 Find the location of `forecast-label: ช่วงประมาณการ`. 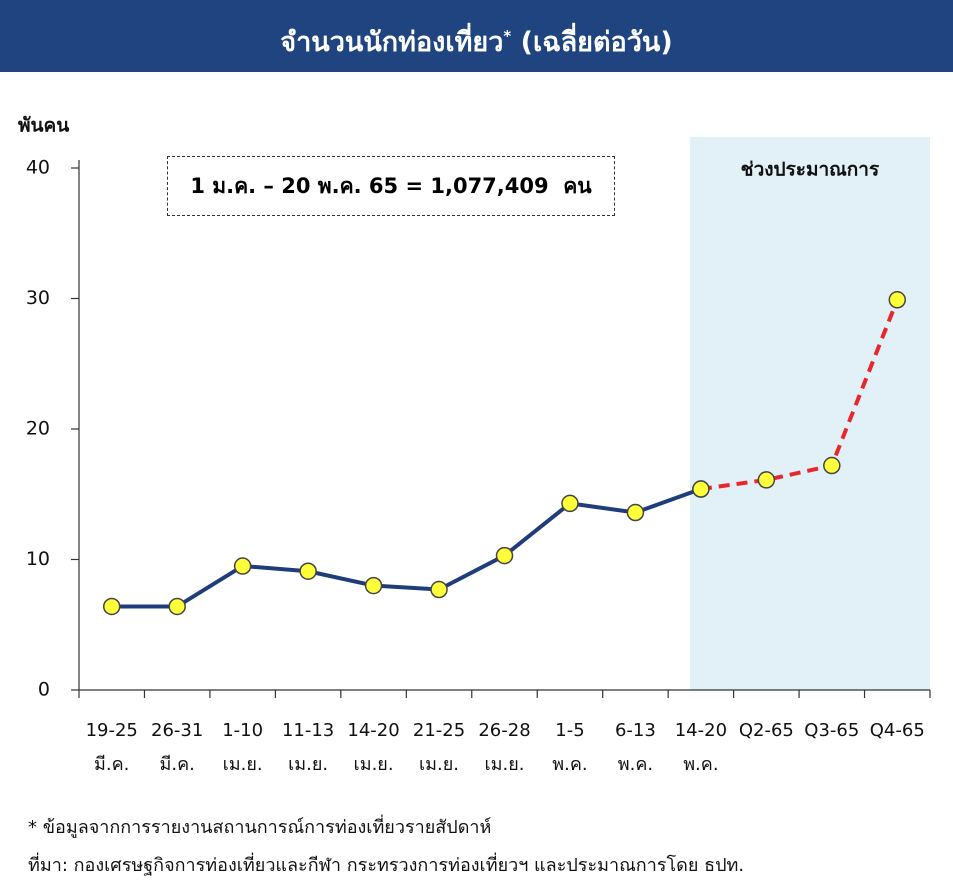

forecast-label: ช่วงประมาณการ is located at coordinates (810, 170).